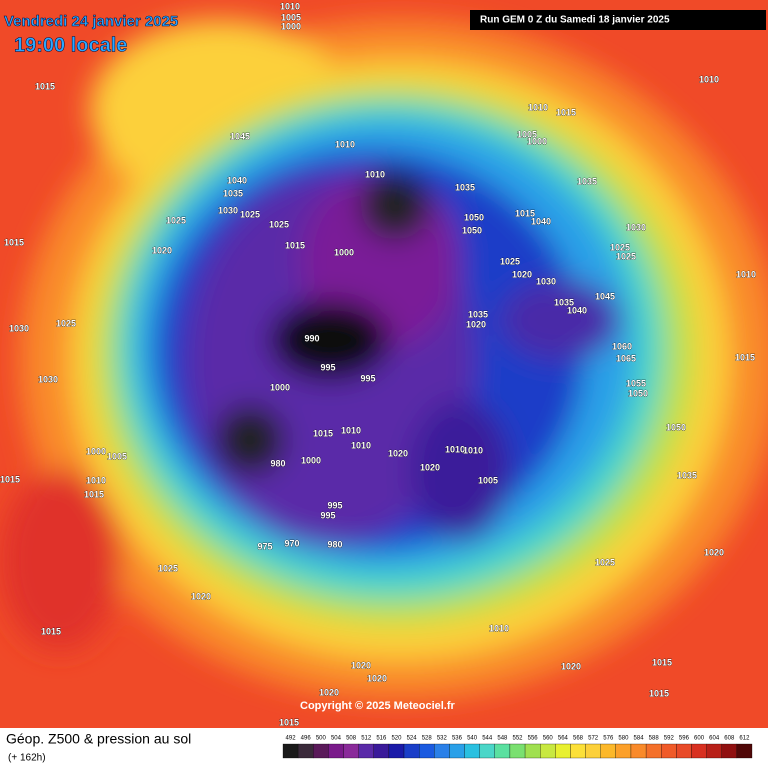  Describe the element at coordinates (654, 739) in the screenshot. I see `scale-label: 588` at that location.